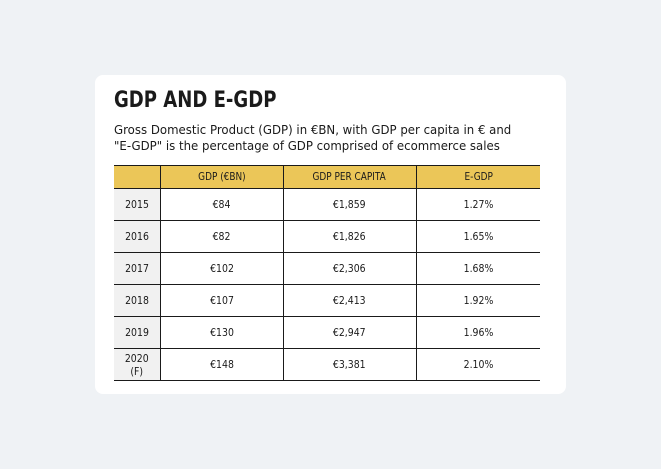 Image resolution: width=661 pixels, height=469 pixels. I want to click on header-cell-per-capita: GDP PER CAPITA, so click(349, 177).